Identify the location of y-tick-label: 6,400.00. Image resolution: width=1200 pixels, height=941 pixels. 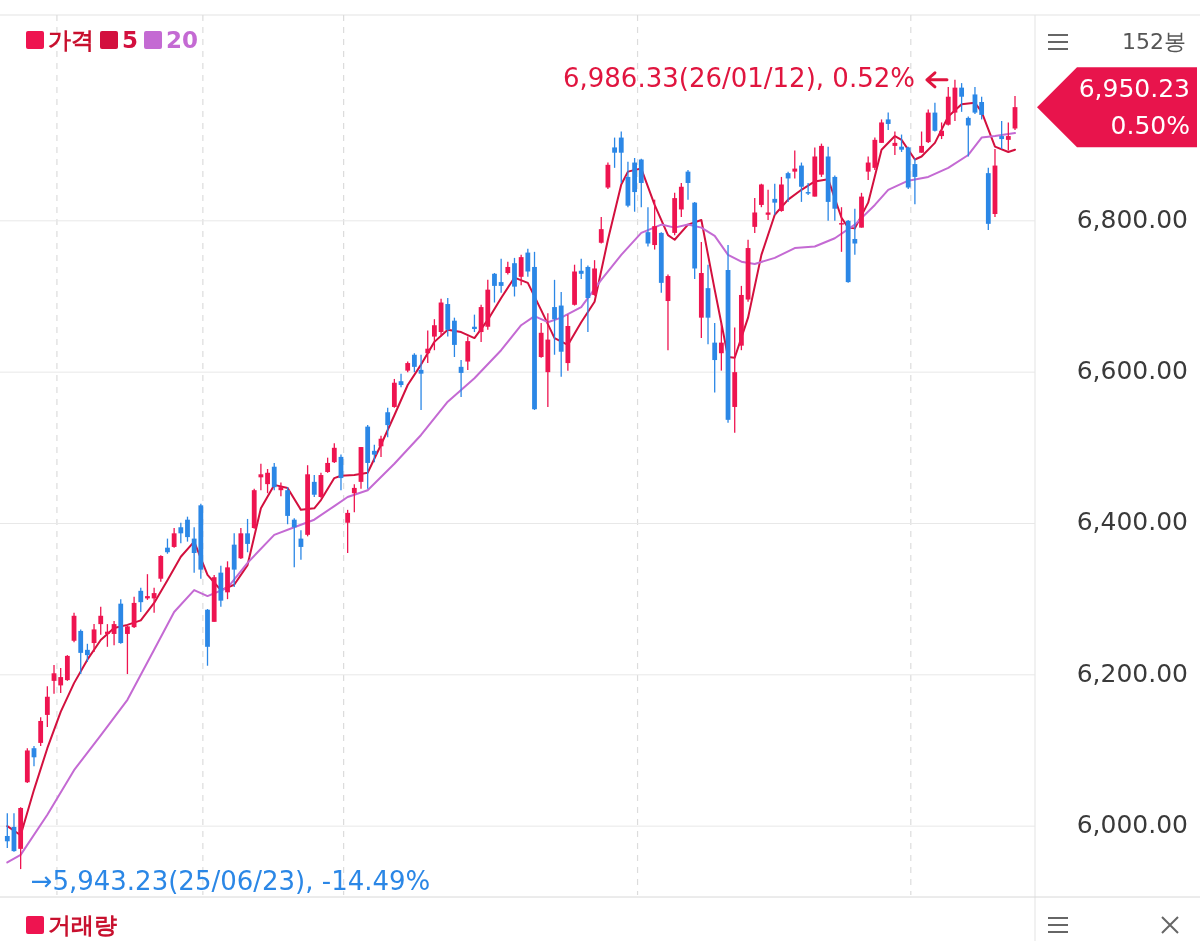
(1132, 522).